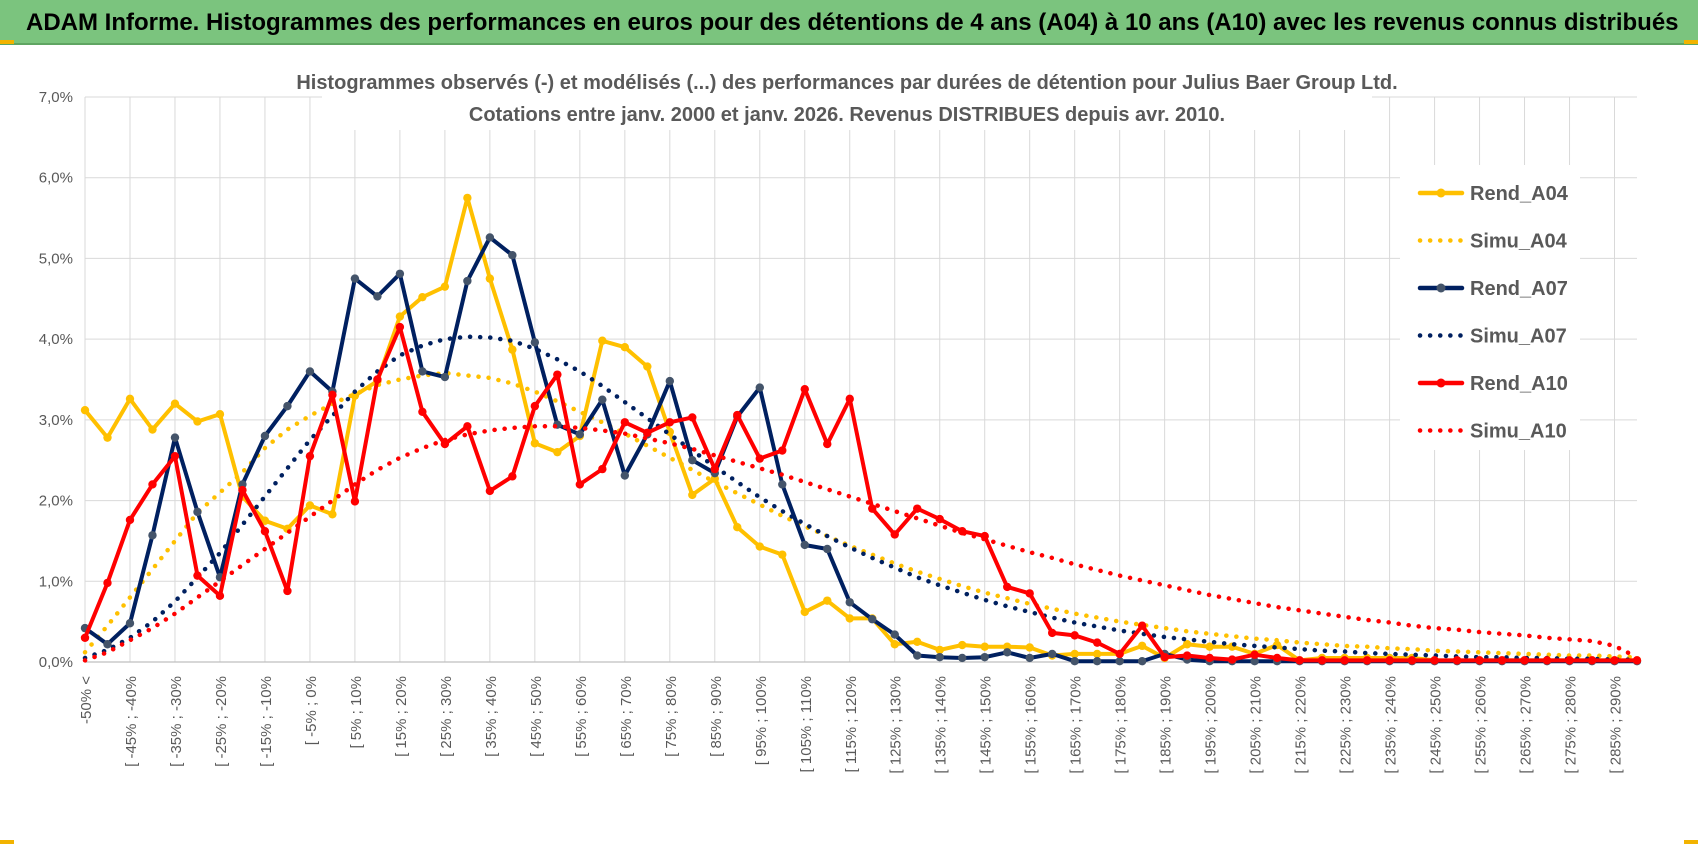 Image resolution: width=1698 pixels, height=854 pixels. I want to click on x-tick-label: [ 5% ; 10%, so click(356, 712).